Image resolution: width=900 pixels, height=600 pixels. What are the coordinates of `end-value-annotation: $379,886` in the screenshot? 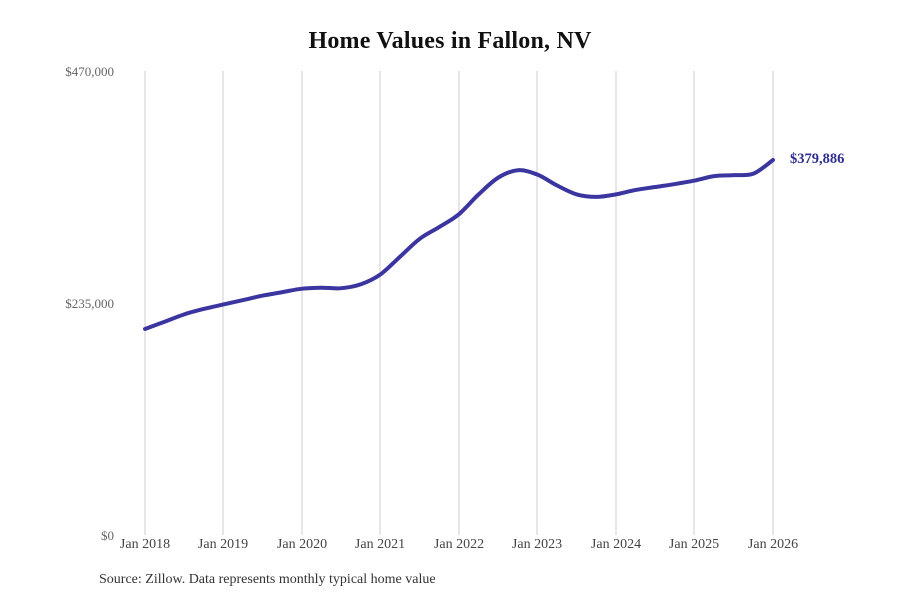 It's located at (817, 158).